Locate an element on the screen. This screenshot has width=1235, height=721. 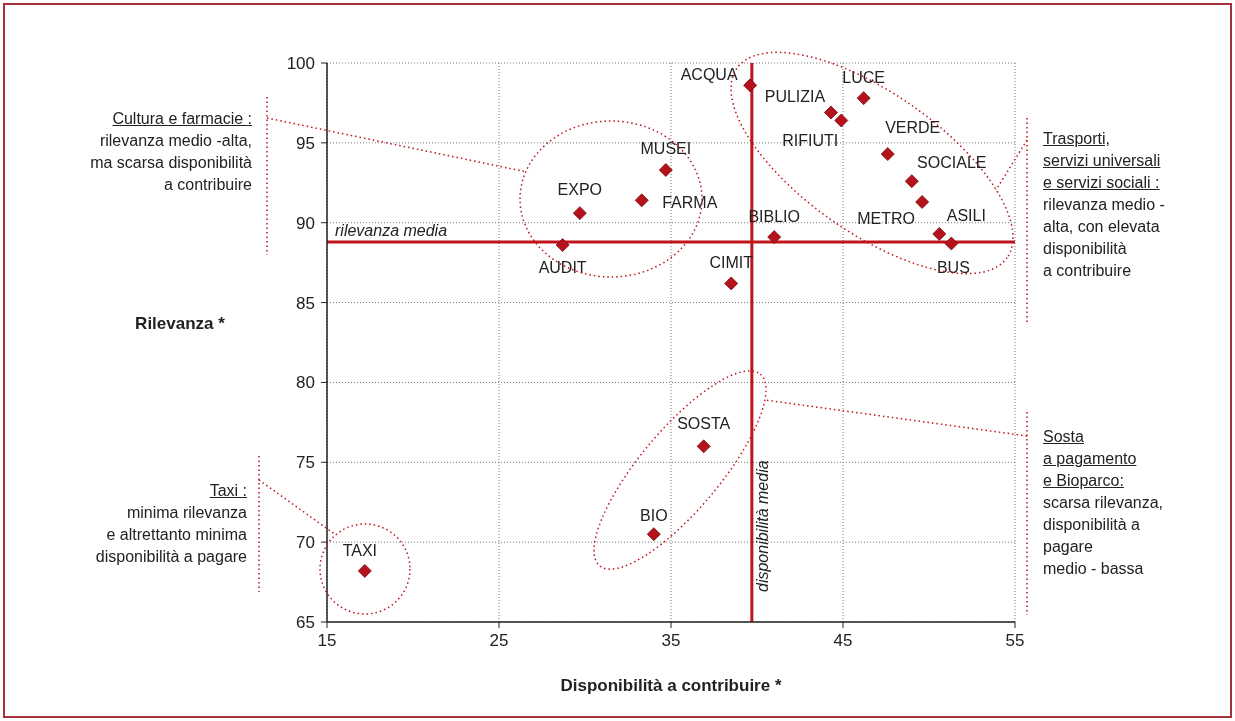
x-axis-title: Disponibilità a contribuire * is located at coordinates (671, 686).